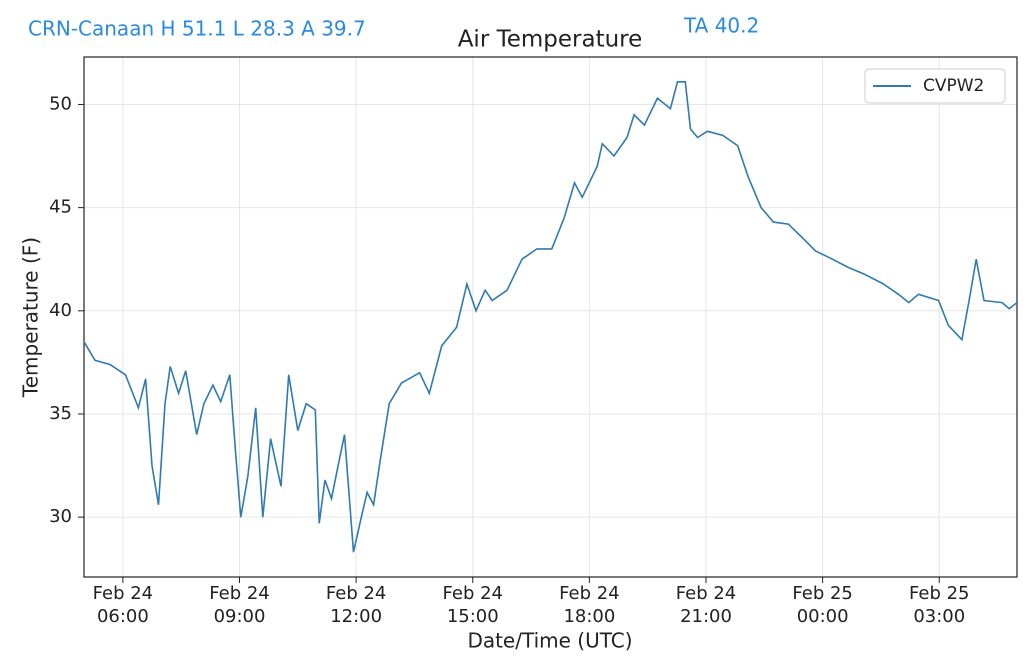  What do you see at coordinates (953, 86) in the screenshot?
I see `legend-label: CVPW2` at bounding box center [953, 86].